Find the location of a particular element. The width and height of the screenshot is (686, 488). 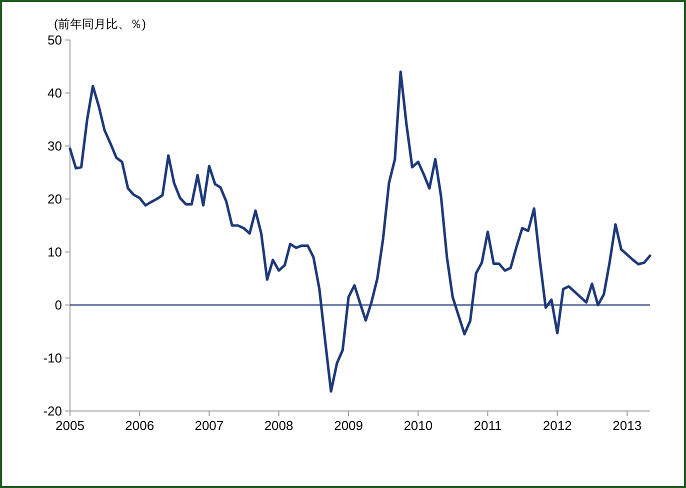

y-tick-label: 40 is located at coordinates (55, 93).